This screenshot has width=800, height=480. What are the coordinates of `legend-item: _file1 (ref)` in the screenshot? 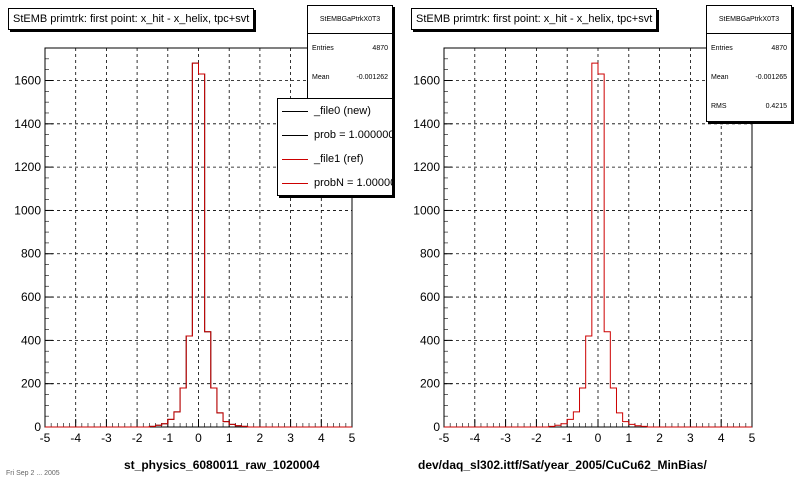 It's located at (335, 159).